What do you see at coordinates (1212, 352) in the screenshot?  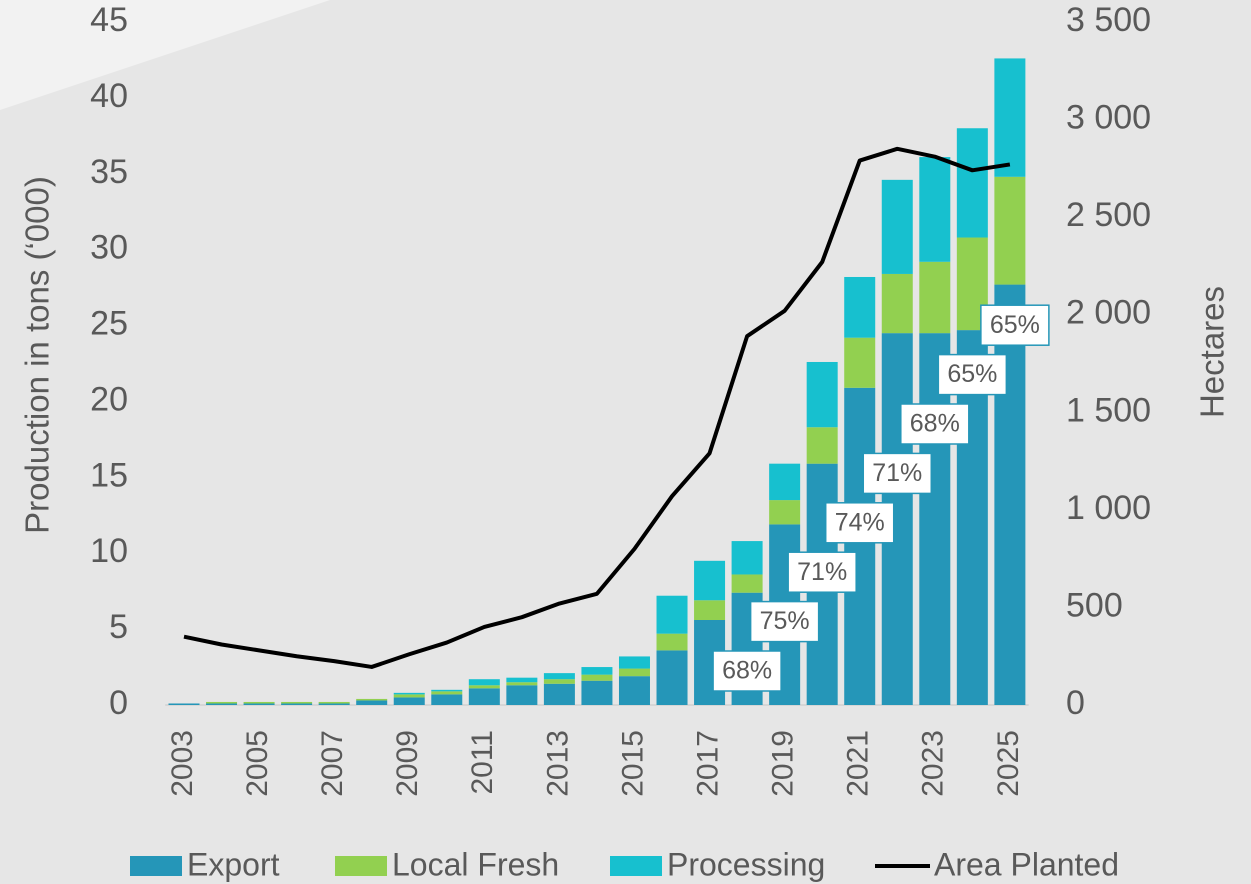 I see `y2-axis-label: Hectares` at bounding box center [1212, 352].